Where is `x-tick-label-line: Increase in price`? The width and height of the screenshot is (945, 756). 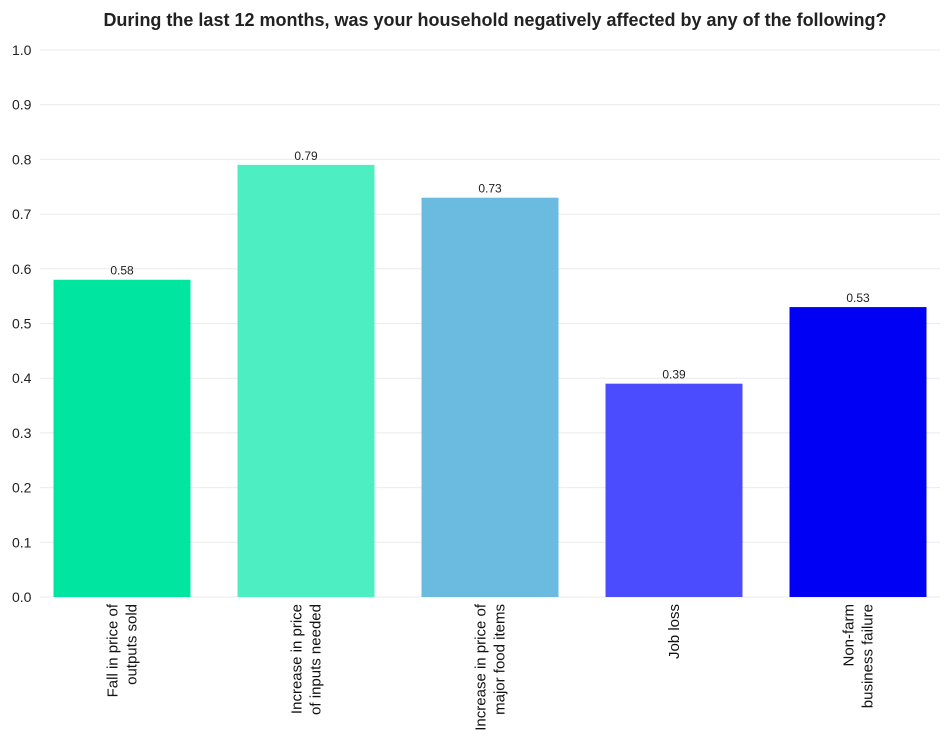 x-tick-label-line: Increase in price is located at coordinates (297, 659).